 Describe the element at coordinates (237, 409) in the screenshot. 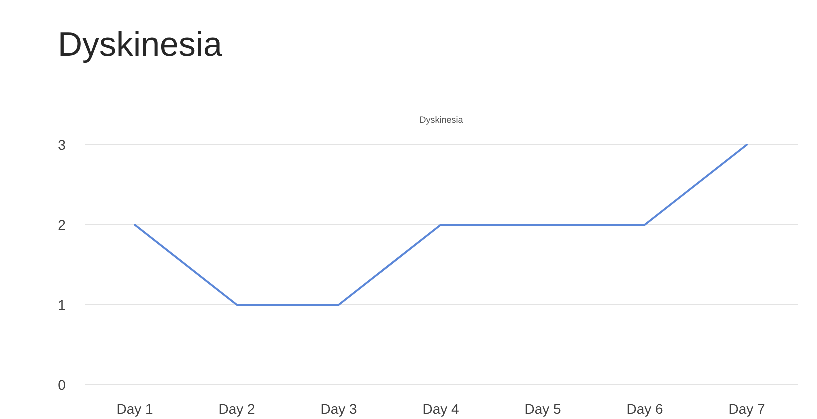

I see `x-tick-label: Day 2` at that location.